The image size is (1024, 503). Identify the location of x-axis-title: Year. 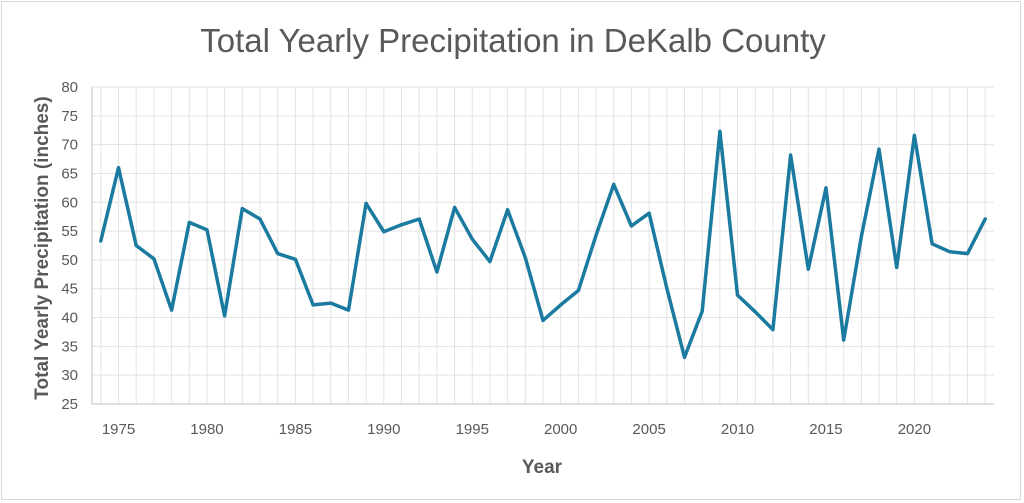
(542, 467).